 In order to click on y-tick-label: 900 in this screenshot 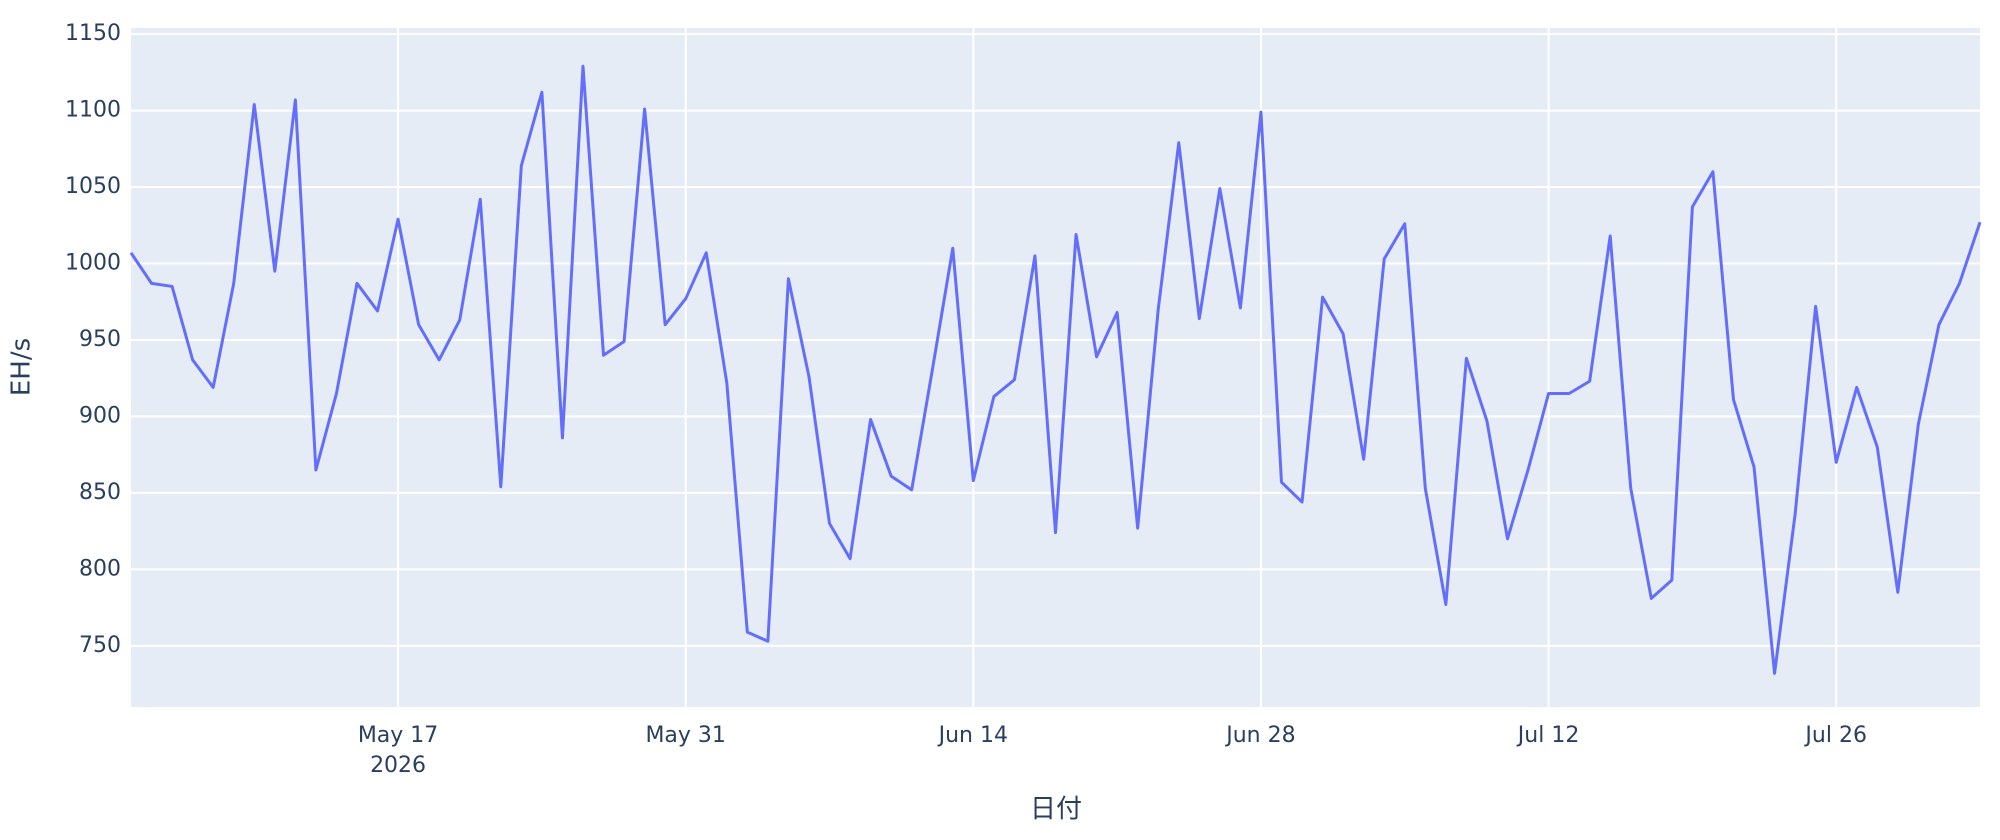, I will do `click(100, 415)`.